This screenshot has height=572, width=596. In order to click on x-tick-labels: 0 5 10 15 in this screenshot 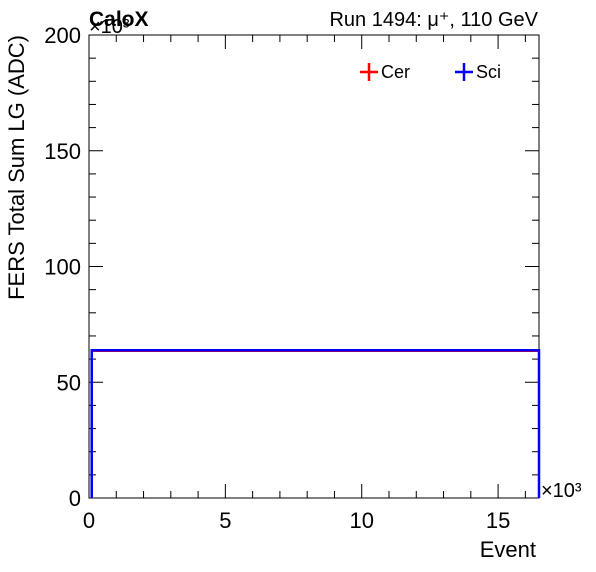, I will do `click(296, 520)`.